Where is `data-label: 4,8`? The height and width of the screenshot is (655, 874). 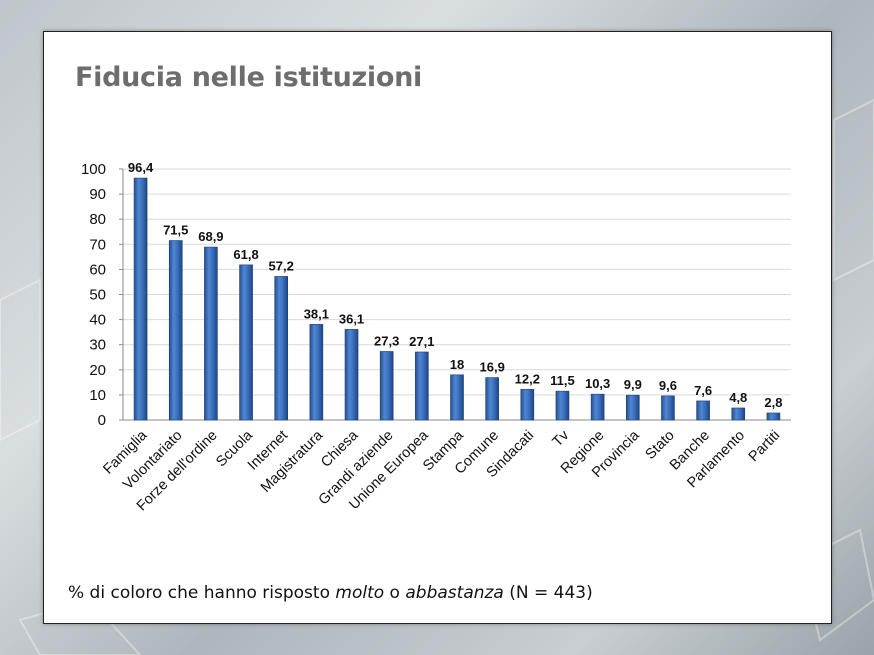
data-label: 4,8 is located at coordinates (738, 397).